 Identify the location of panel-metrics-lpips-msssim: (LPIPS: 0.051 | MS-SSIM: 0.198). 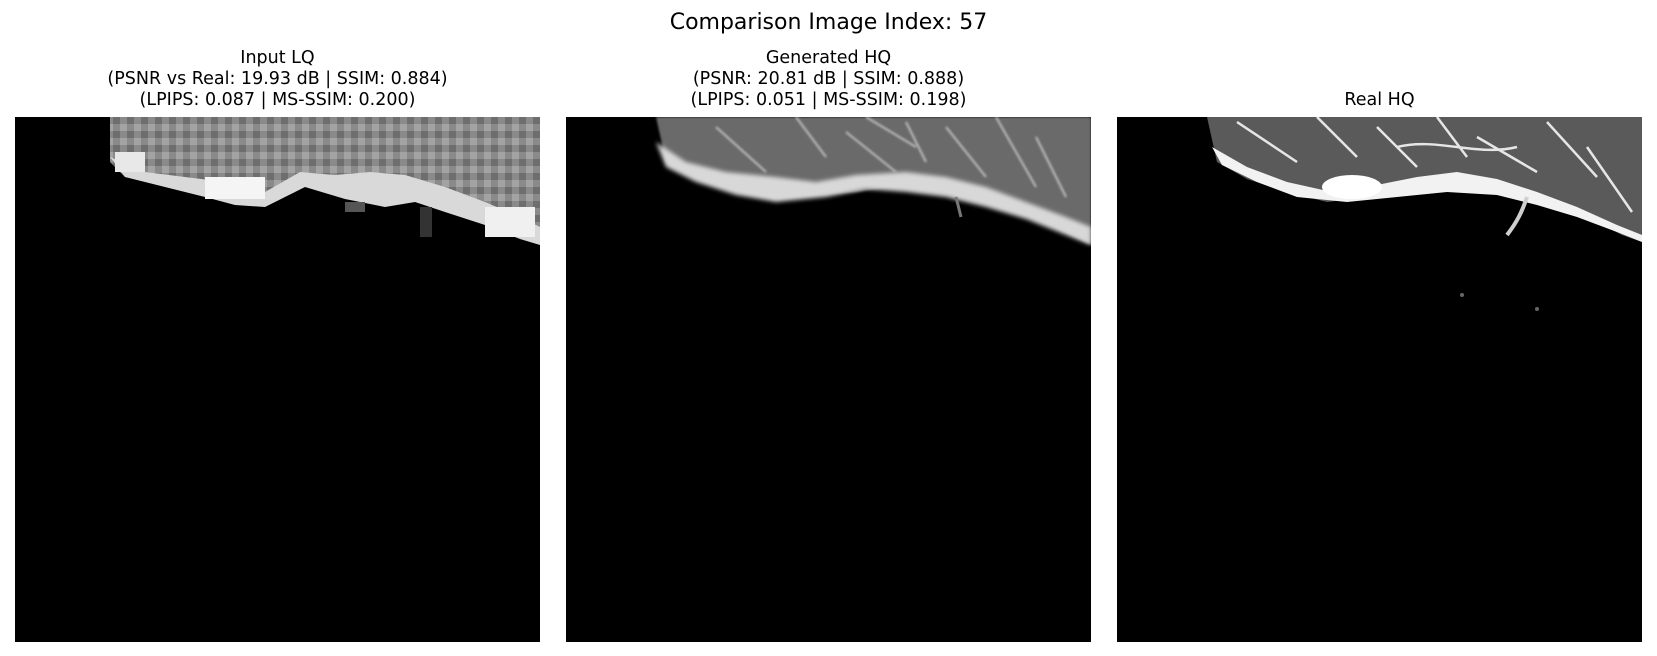
(828, 100).